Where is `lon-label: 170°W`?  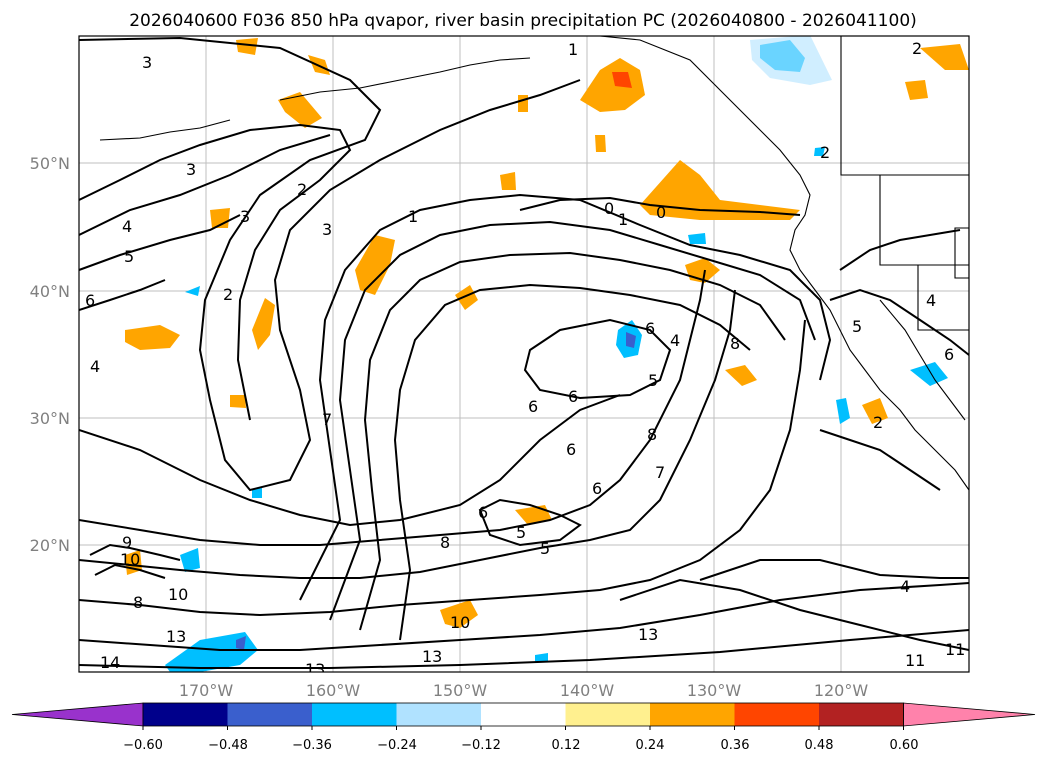 lon-label: 170°W is located at coordinates (206, 690).